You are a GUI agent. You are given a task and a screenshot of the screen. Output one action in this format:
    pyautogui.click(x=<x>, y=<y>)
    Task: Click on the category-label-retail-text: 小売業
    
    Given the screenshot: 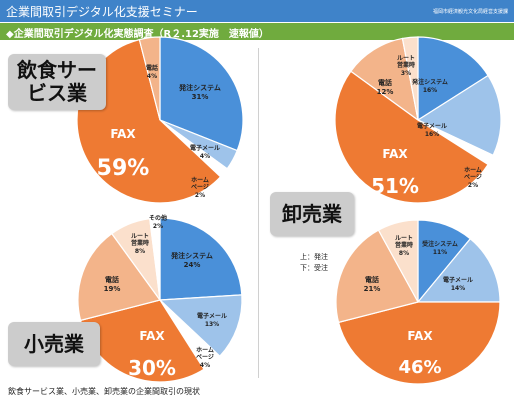 What is the action you would take?
    pyautogui.click(x=54, y=343)
    